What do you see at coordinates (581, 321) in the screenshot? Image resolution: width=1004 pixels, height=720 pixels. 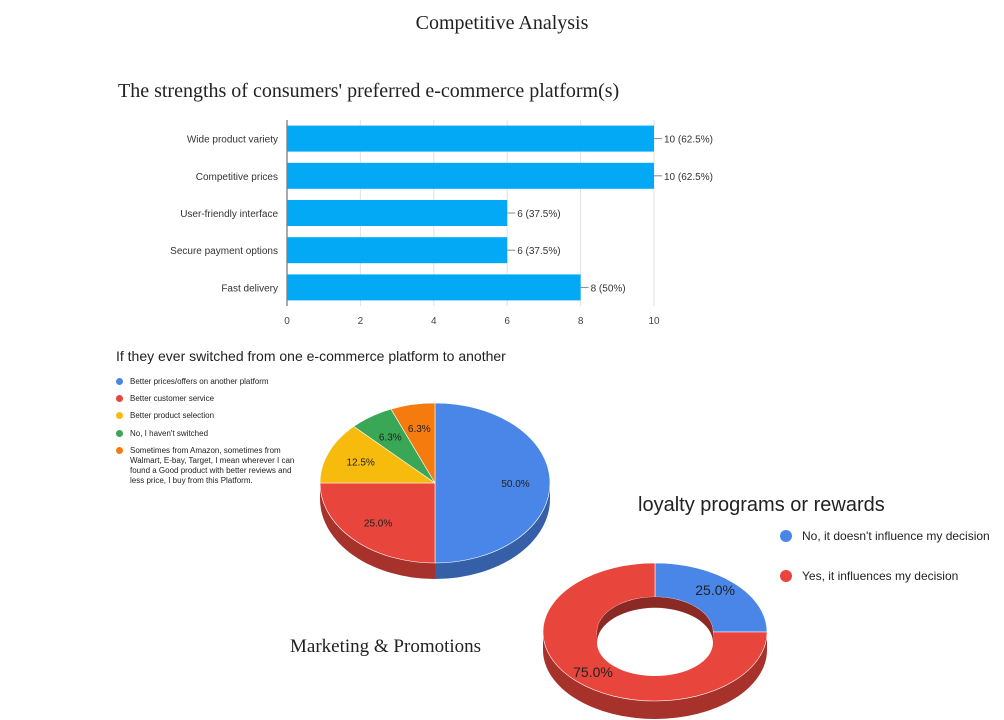 I see `x-tick-label: 8` at bounding box center [581, 321].